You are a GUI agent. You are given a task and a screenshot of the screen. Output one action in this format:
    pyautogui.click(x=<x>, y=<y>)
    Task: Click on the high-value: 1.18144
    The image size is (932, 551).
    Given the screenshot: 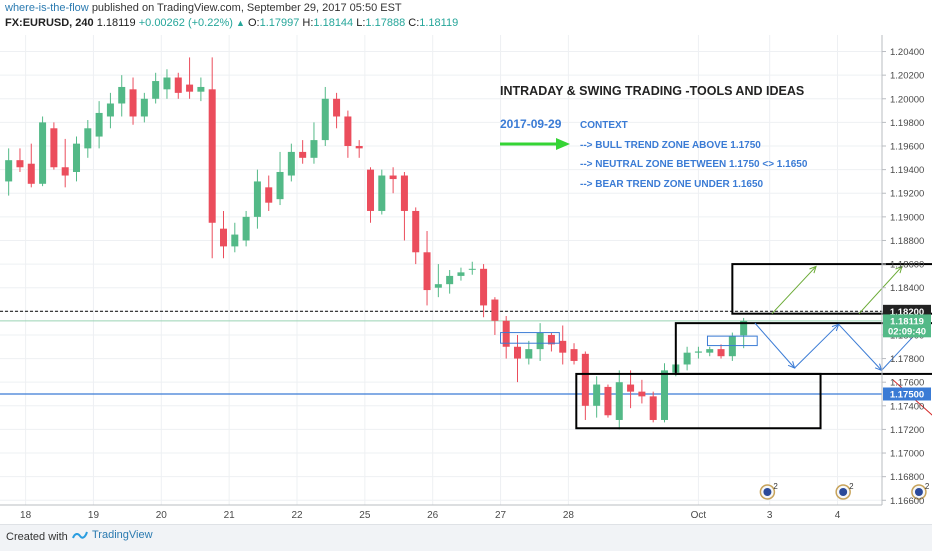 What is the action you would take?
    pyautogui.click(x=333, y=23)
    